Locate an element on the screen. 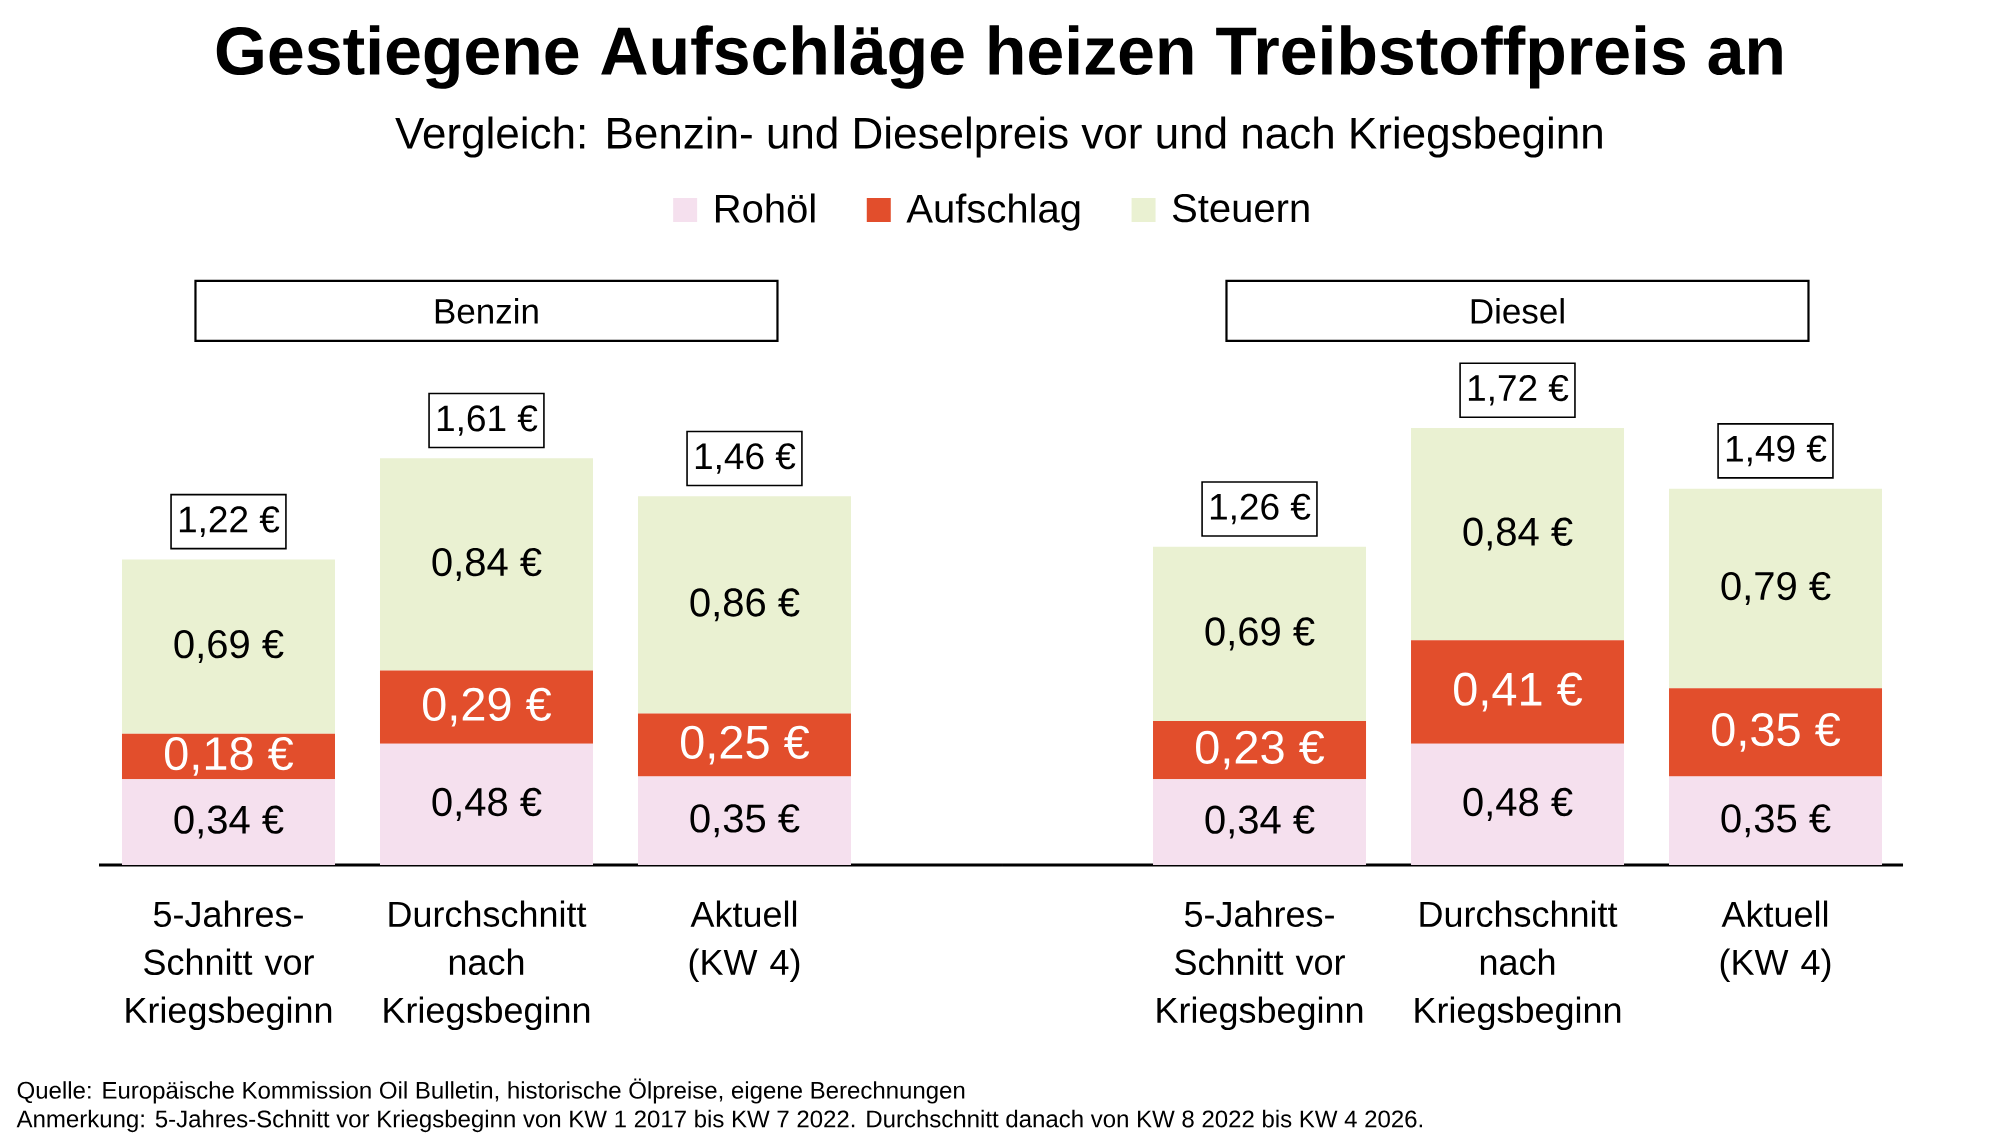 This screenshot has height=1146, width=2000. text: Gestiegene Aufschläge heizen Treibstoffpreis an is located at coordinates (999, 57).